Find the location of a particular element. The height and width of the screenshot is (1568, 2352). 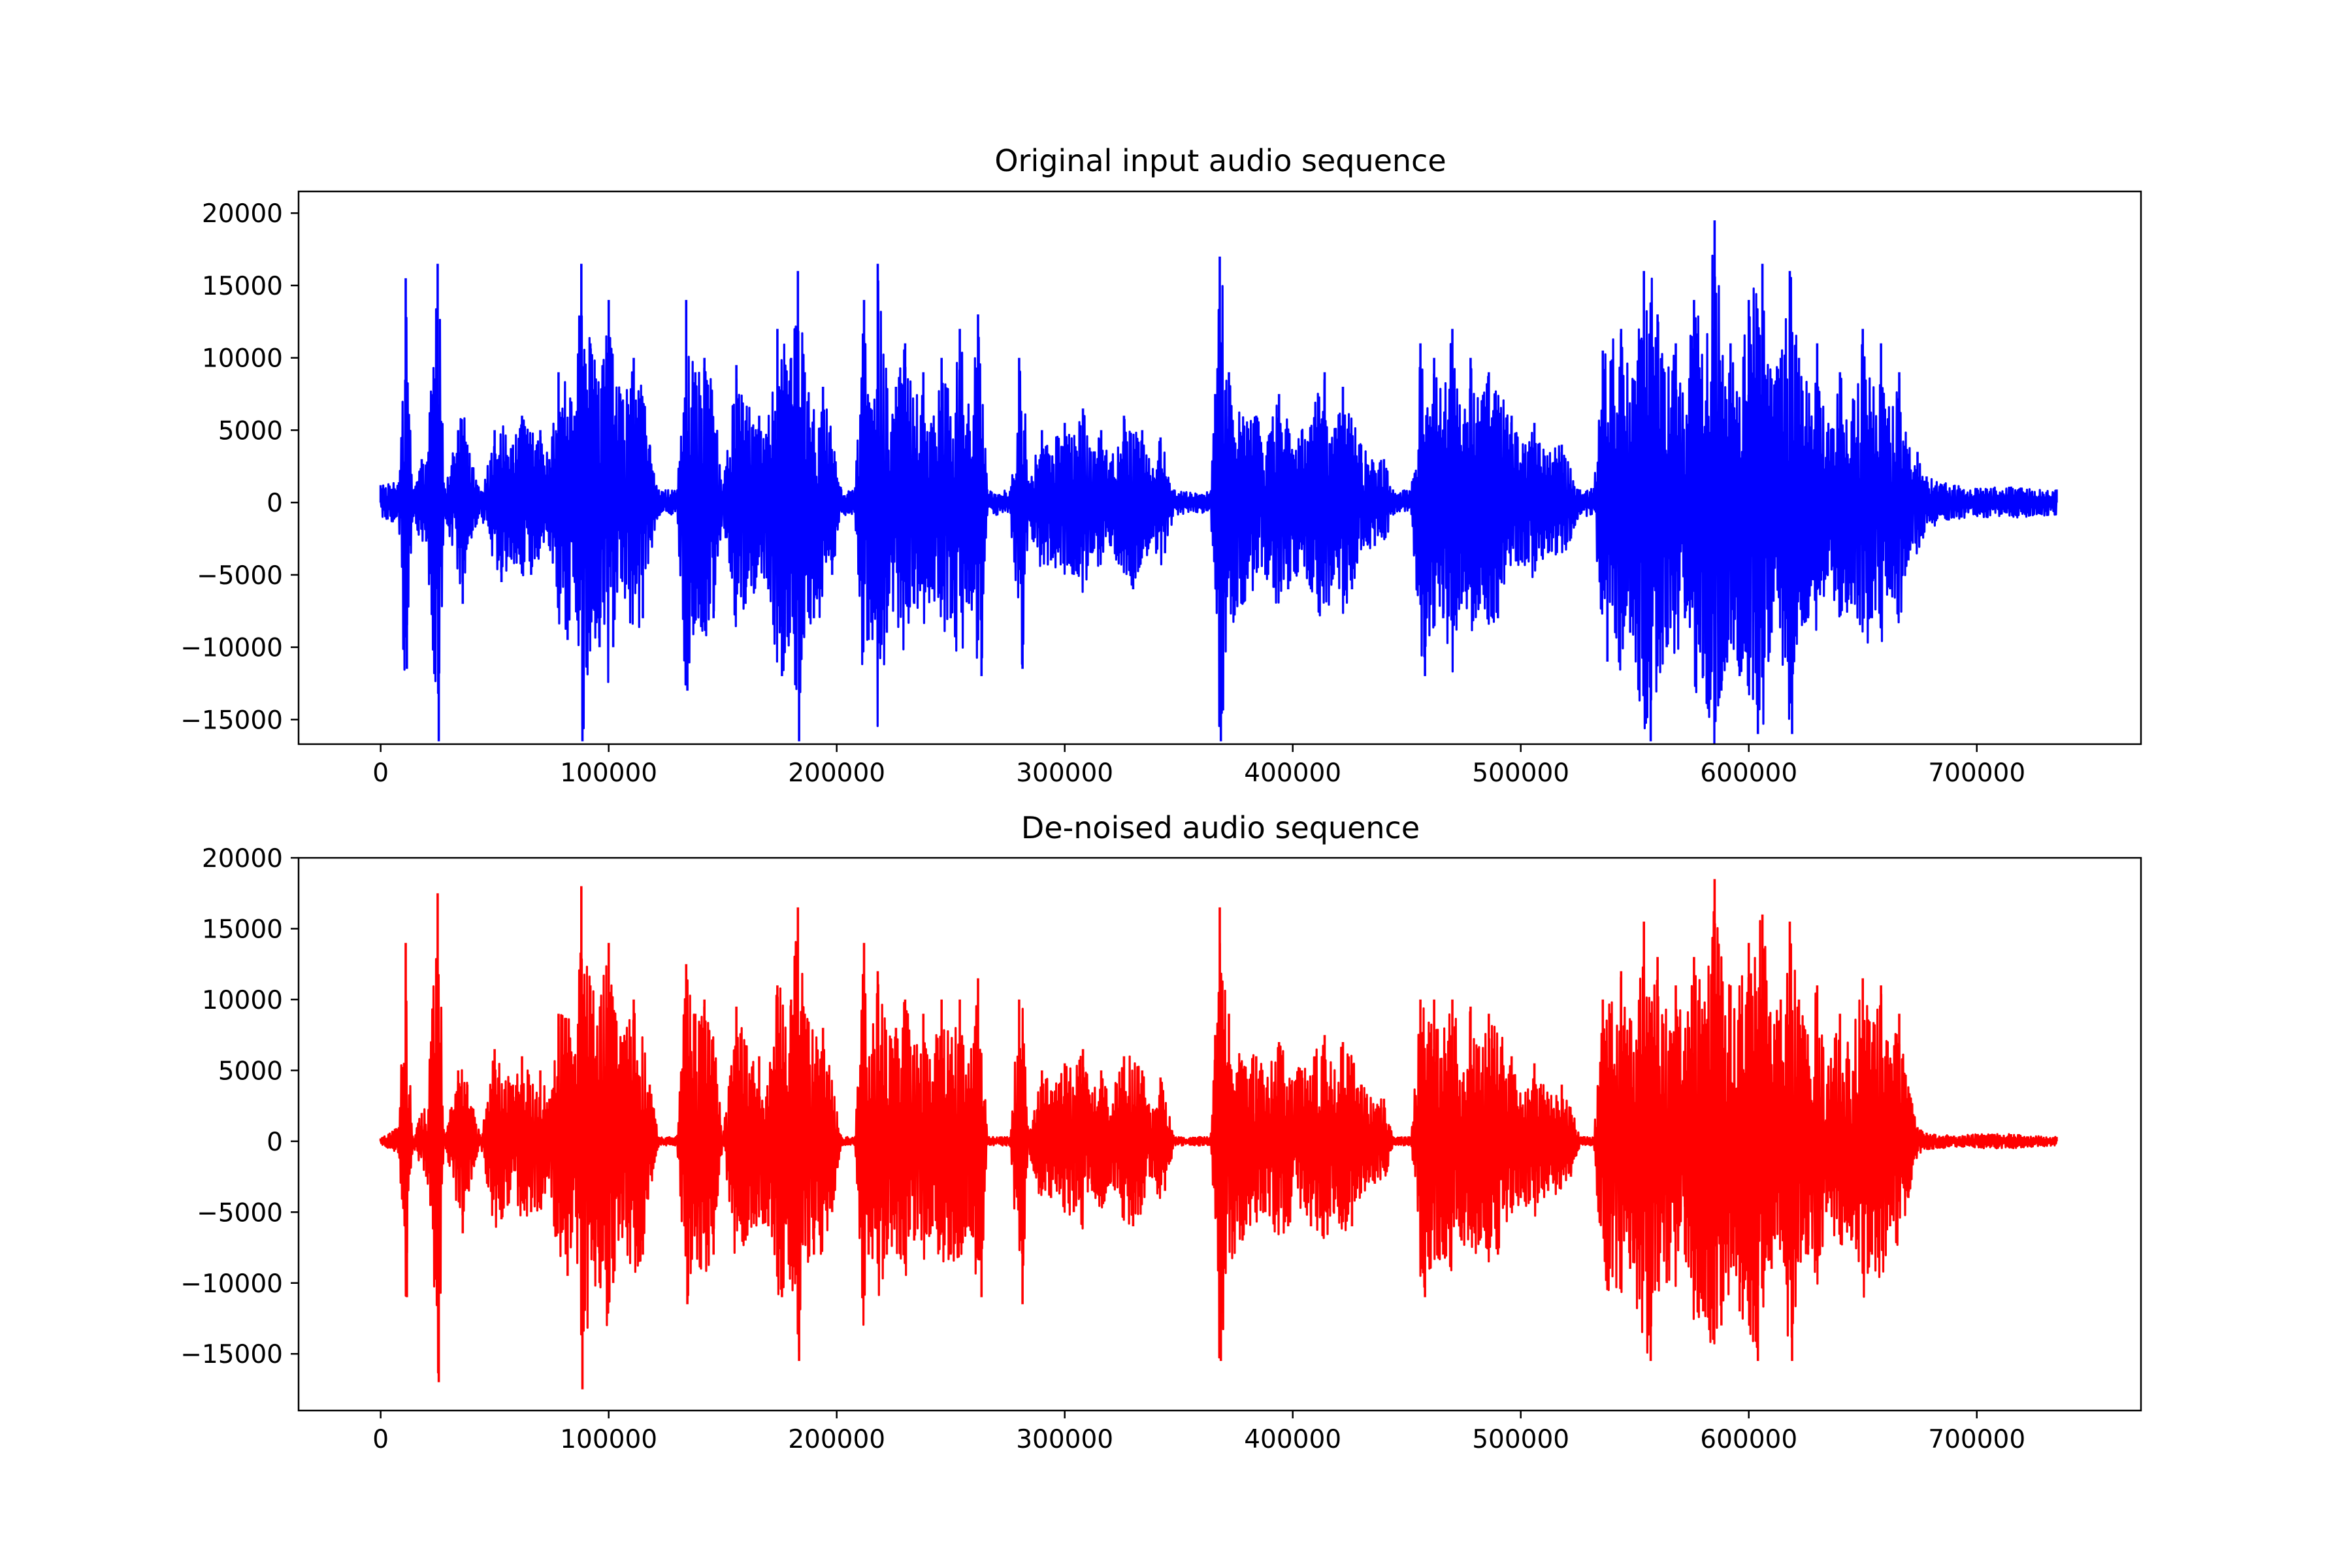

denoised-audio-ytick-label: 15000 is located at coordinates (242, 929).